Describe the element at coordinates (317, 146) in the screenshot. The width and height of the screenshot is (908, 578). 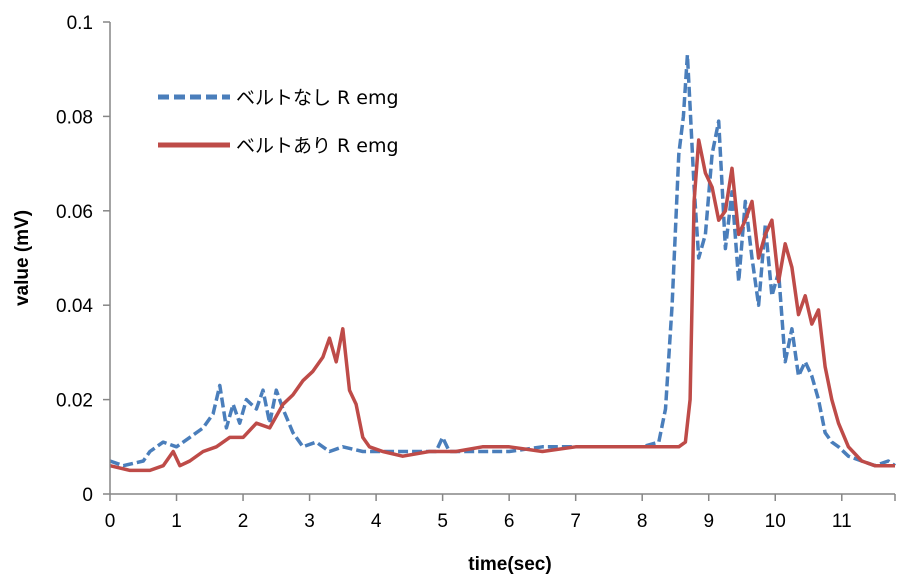
I see `legend-label-2: ベルトあり R emg` at that location.